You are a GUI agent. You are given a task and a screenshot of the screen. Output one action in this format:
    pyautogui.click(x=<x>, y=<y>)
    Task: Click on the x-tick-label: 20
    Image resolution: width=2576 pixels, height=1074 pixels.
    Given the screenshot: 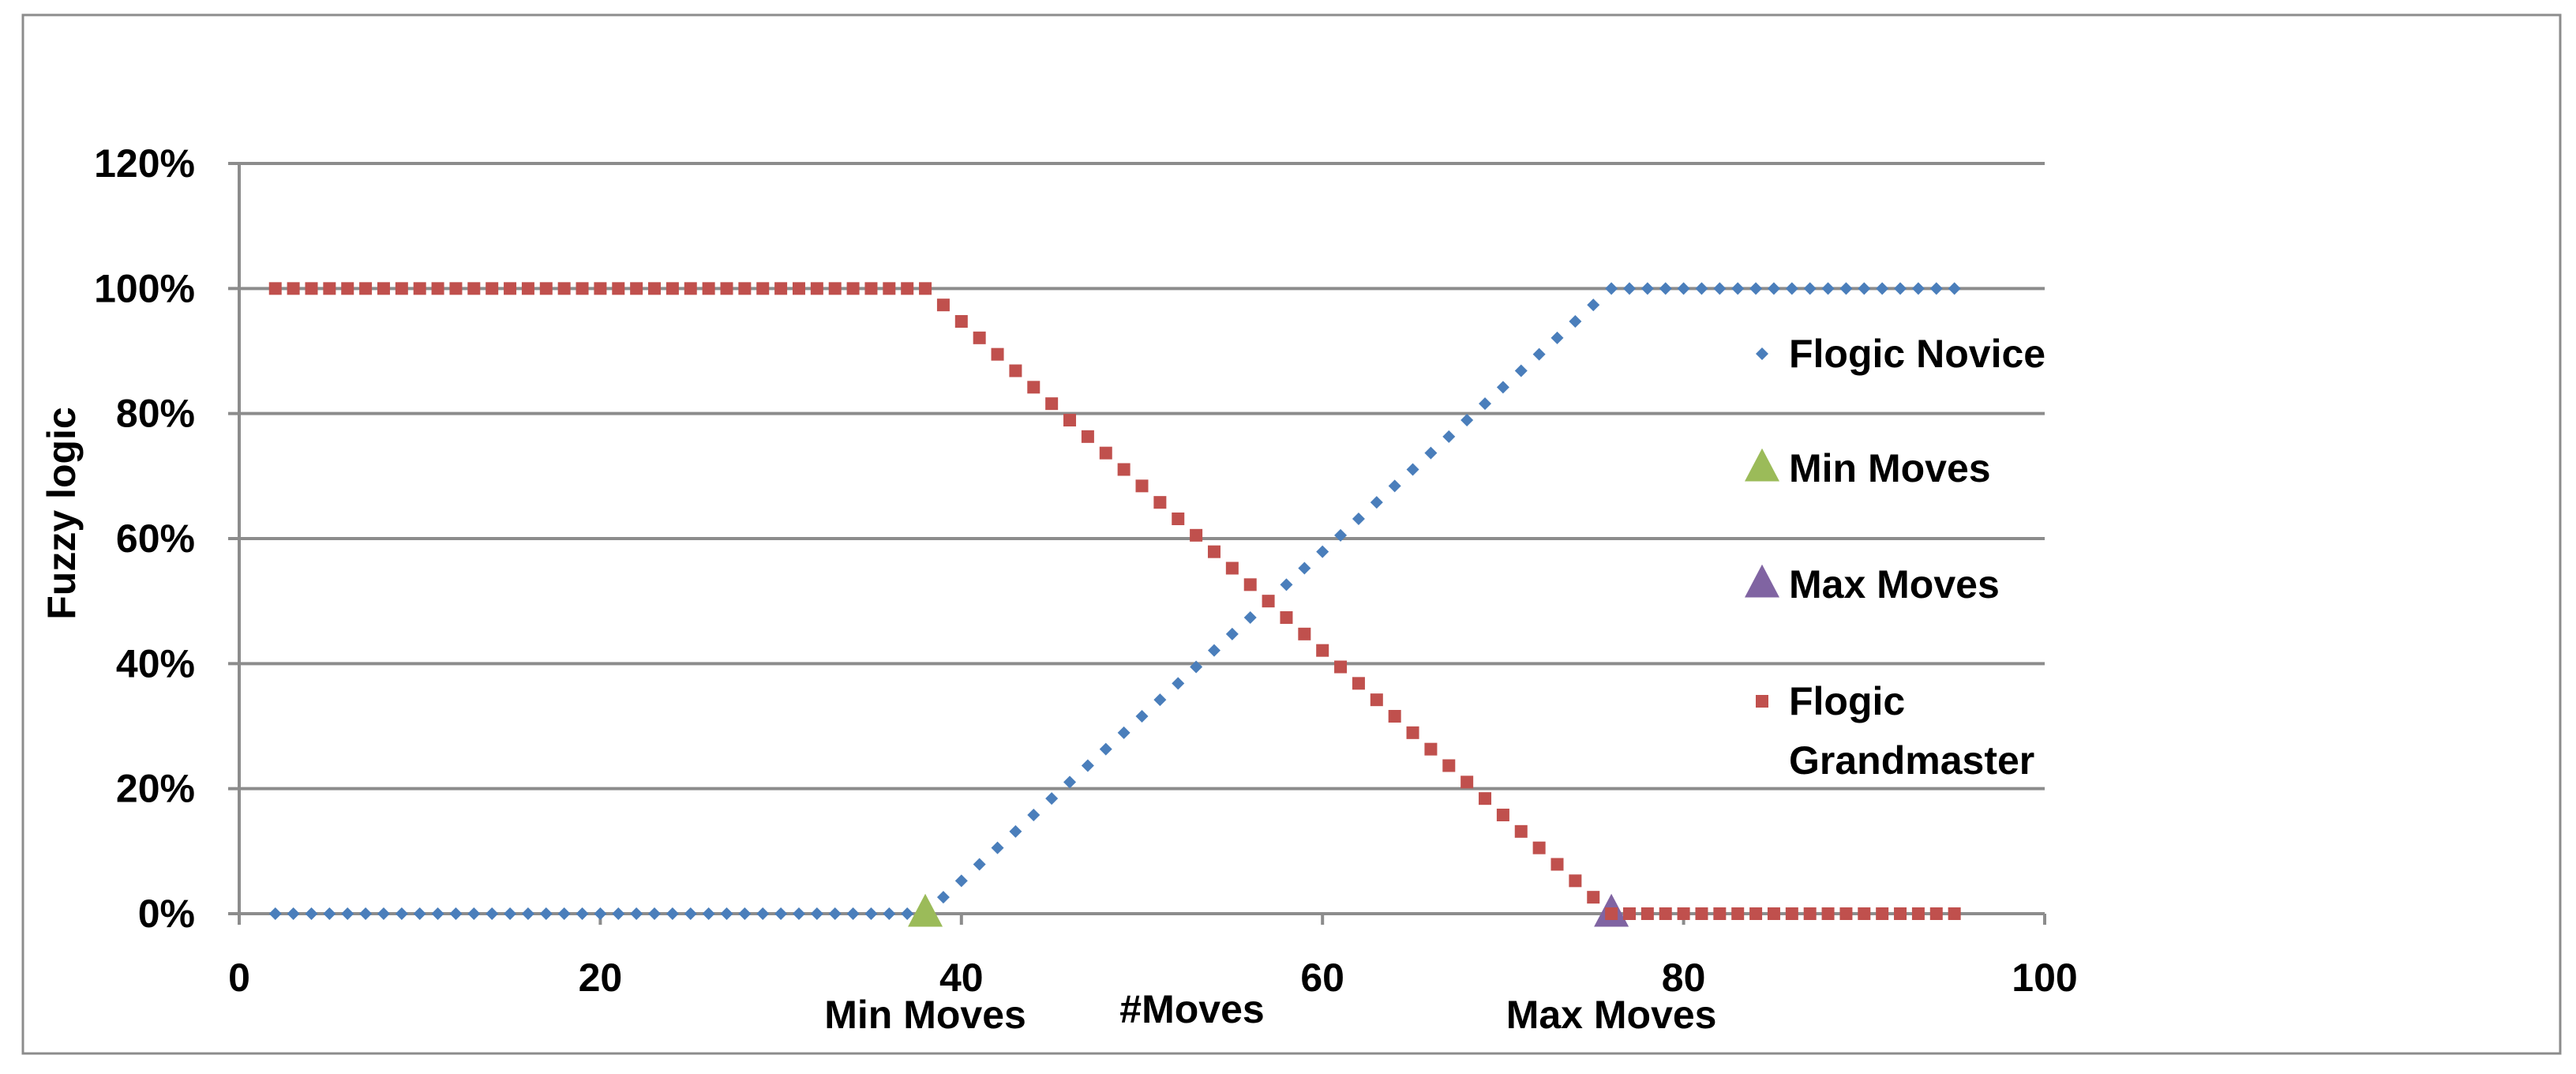 What is the action you would take?
    pyautogui.click(x=601, y=978)
    